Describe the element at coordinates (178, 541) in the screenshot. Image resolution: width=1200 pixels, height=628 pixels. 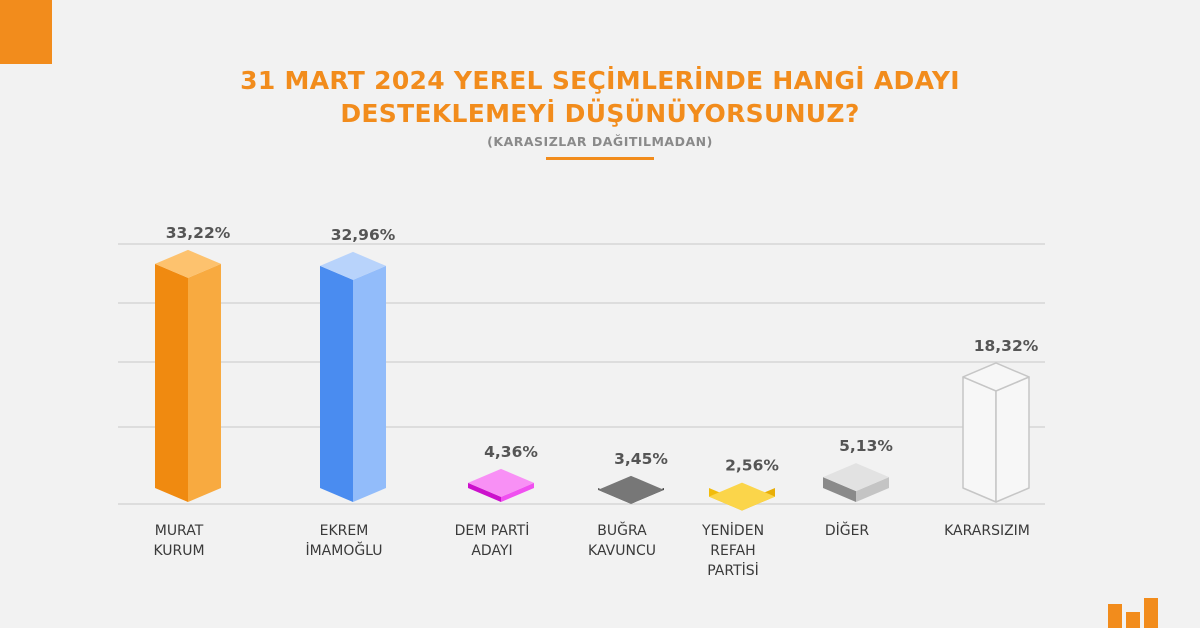
I see `category-label: MURAT KURUM` at that location.